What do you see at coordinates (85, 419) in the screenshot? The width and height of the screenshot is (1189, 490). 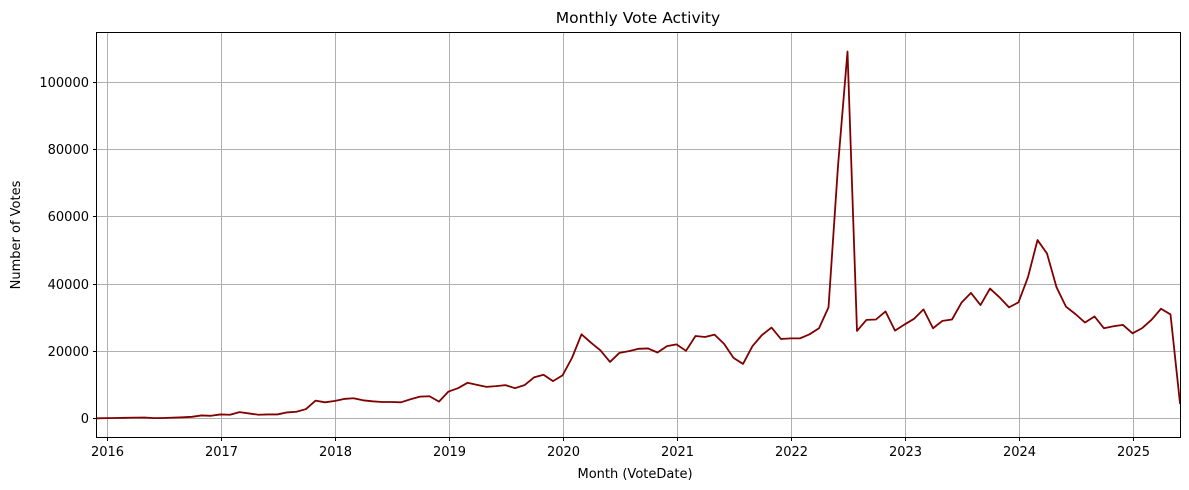 I see `y-tick-label: 0` at bounding box center [85, 419].